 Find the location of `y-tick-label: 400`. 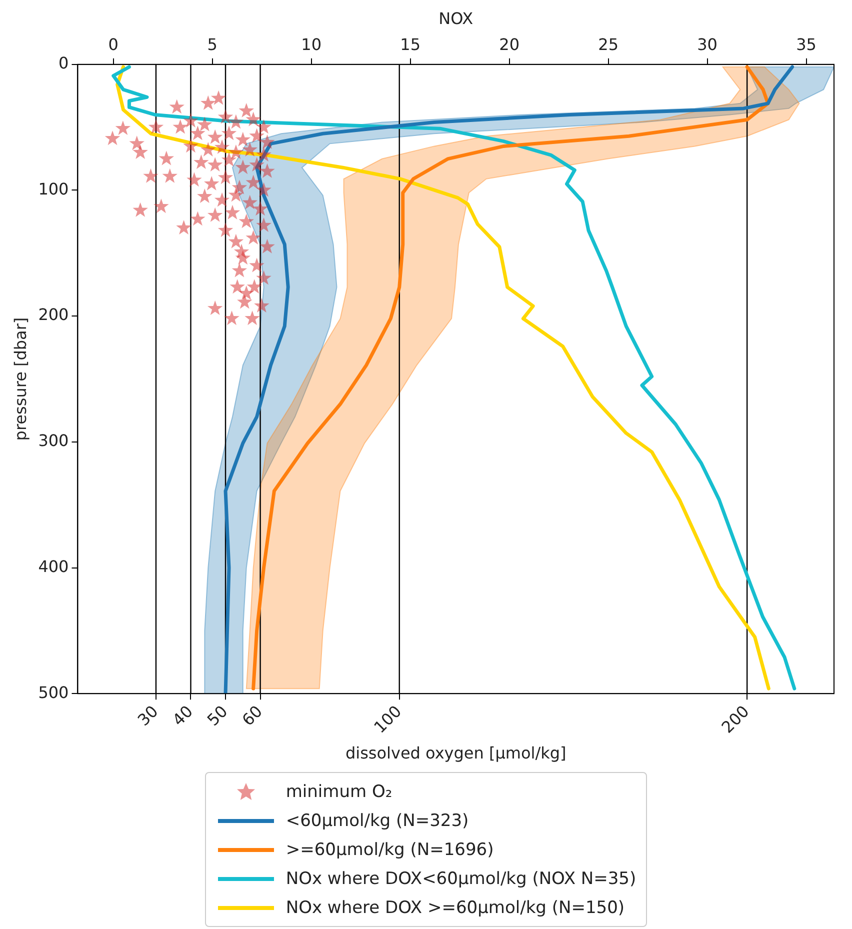

y-tick-label: 400 is located at coordinates (53, 566).